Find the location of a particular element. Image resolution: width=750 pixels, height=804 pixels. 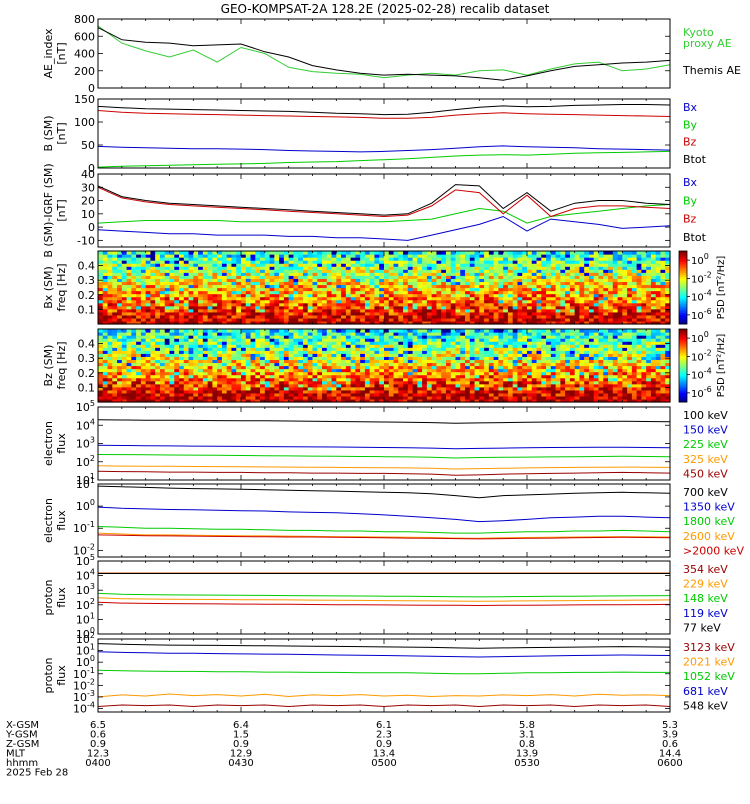

y-axis-label: Bx (SM) is located at coordinates (48, 287).